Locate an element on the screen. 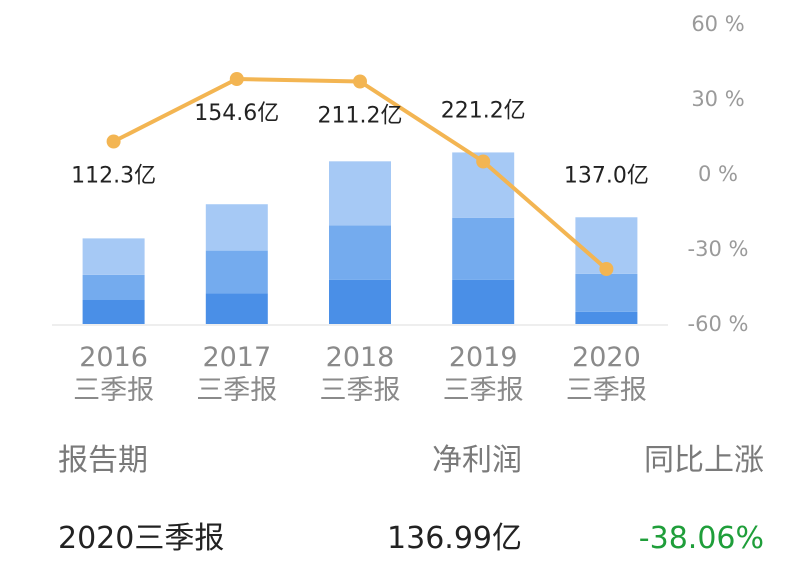 Image resolution: width=800 pixels, height=573 pixels. period-value: 2020三季报 is located at coordinates (141, 538).